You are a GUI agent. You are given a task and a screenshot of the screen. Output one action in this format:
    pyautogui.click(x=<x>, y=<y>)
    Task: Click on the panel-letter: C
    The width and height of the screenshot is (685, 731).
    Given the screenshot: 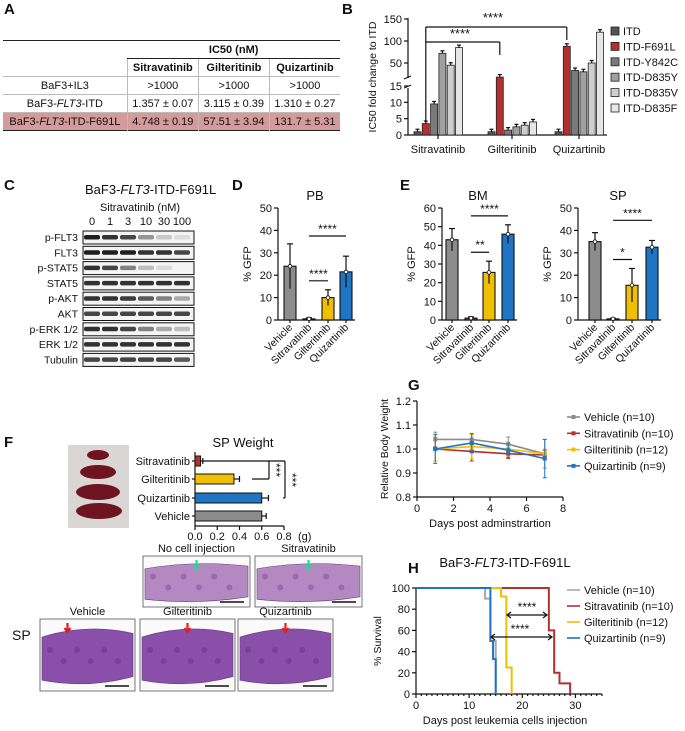 What is the action you would take?
    pyautogui.click(x=9, y=185)
    